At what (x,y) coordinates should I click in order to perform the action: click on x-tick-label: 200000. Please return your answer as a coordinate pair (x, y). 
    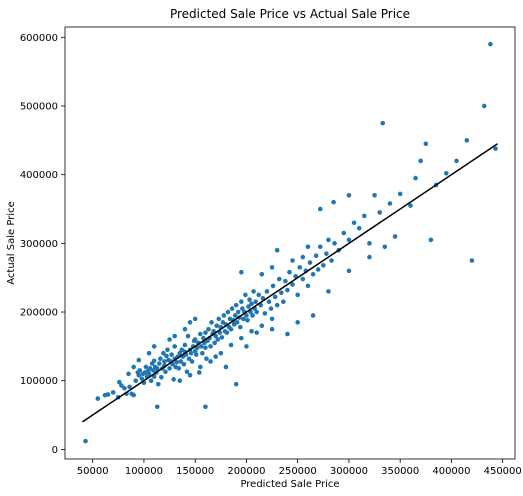
    Looking at the image, I should click on (246, 471).